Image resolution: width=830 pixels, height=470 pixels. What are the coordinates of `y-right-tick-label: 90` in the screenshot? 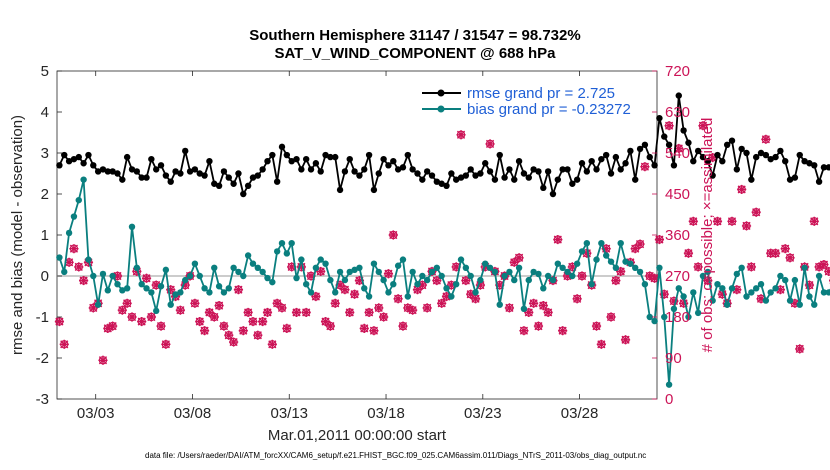 It's located at (673, 358).